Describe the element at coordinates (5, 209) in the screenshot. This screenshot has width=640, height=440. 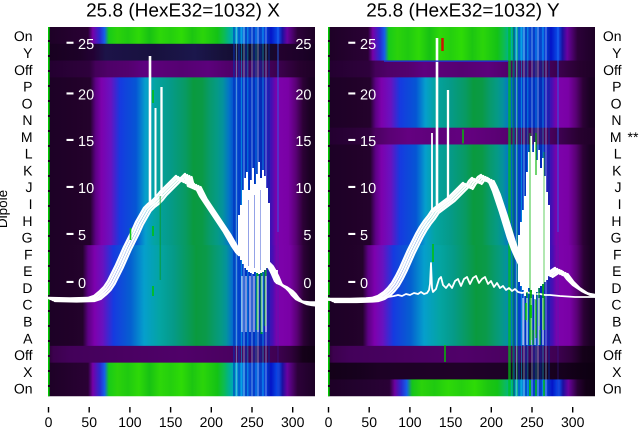
I see `svg-text: Dipole` at that location.